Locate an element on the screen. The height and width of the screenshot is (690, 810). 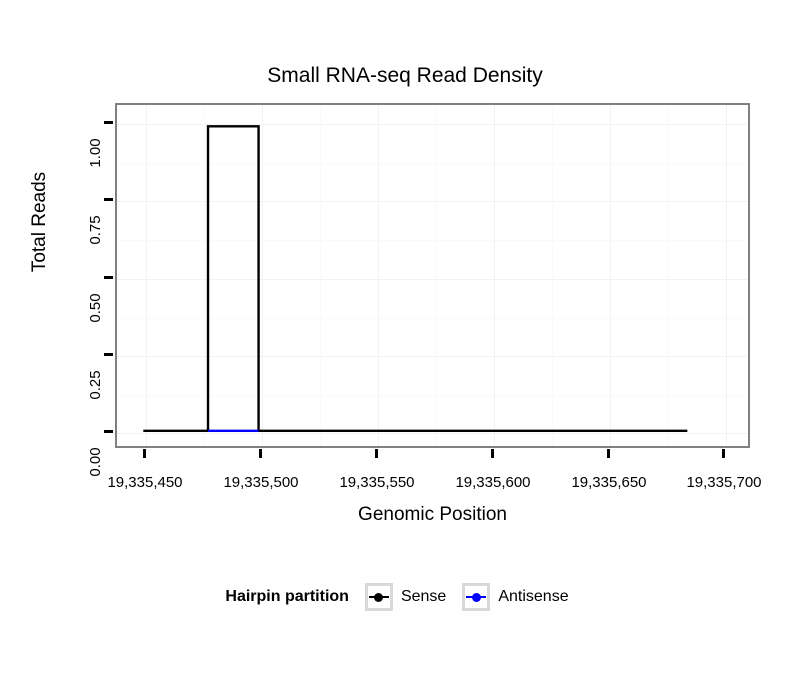
legend-item-sense: Sense is located at coordinates (405, 597).